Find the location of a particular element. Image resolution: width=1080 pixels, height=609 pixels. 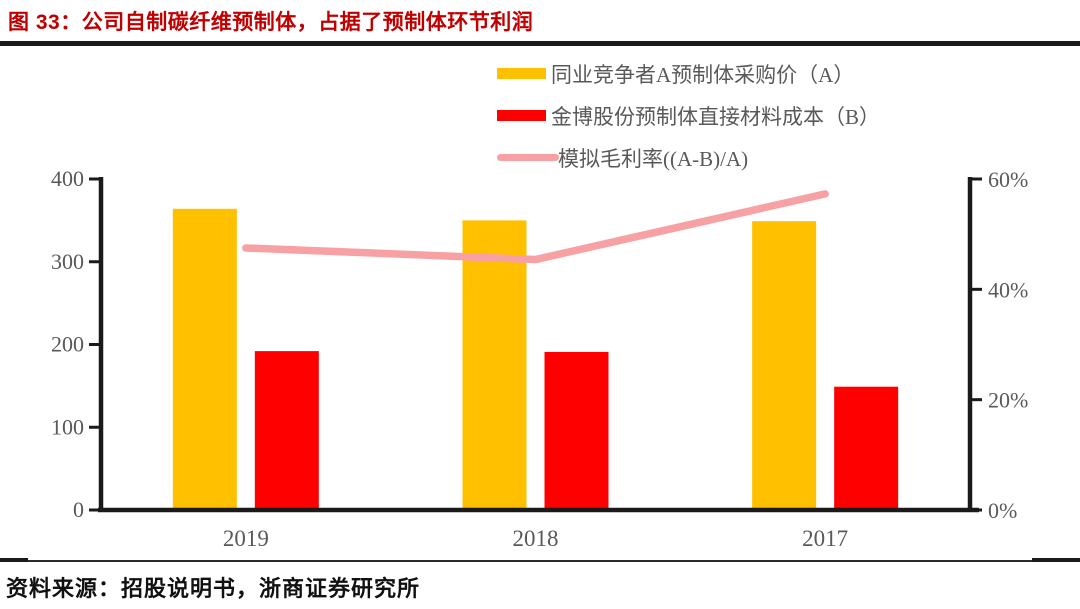

title-divider is located at coordinates (540, 43).